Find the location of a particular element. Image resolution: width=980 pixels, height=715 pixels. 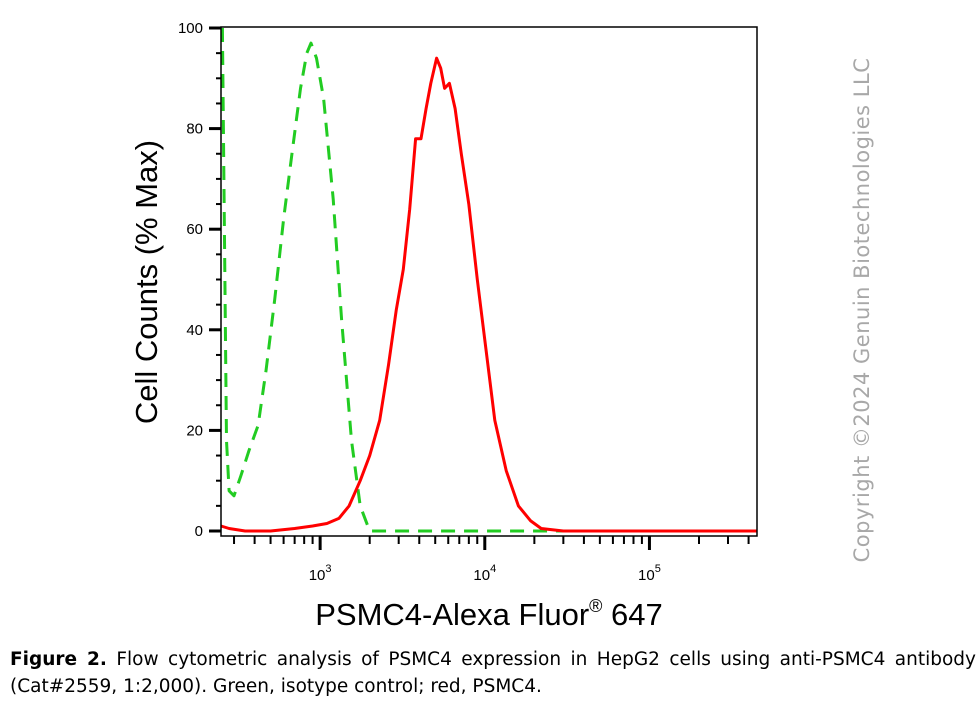

x-axis-label-main: PSMC4-Alexa Fluor is located at coordinates (452, 614).